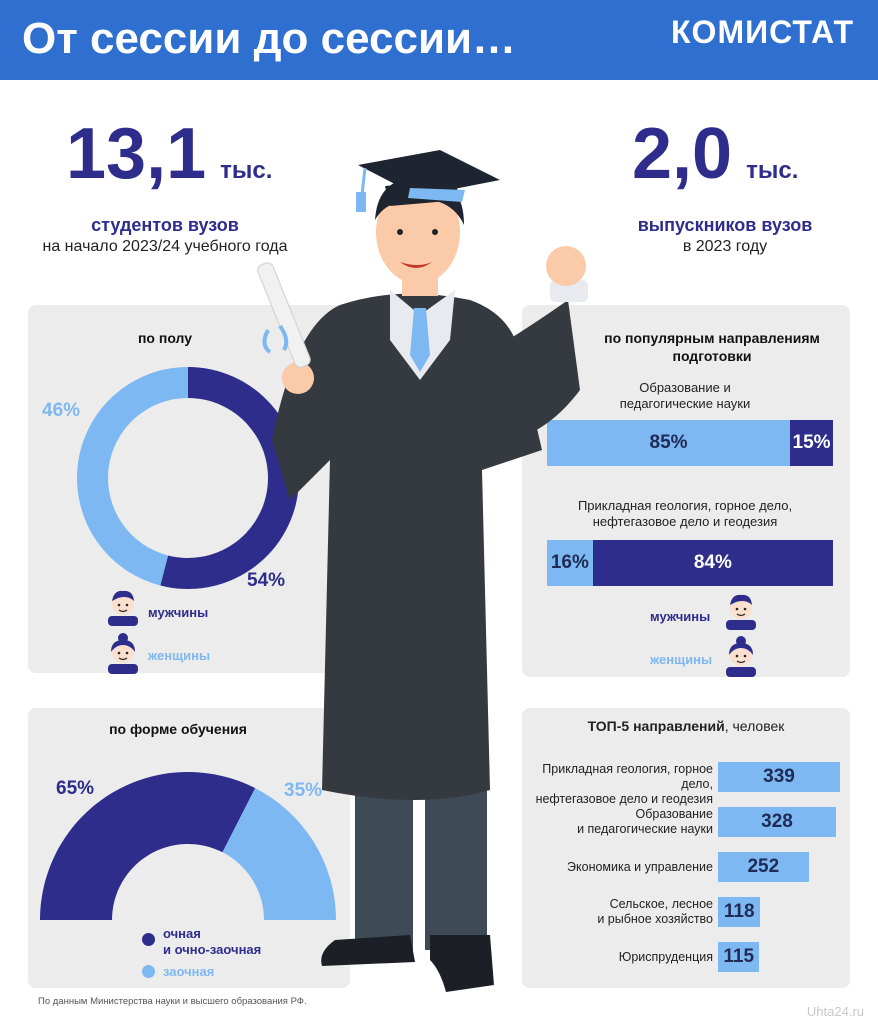  I want to click on top5-title: ТОП-5 направлений, человек, so click(686, 726).